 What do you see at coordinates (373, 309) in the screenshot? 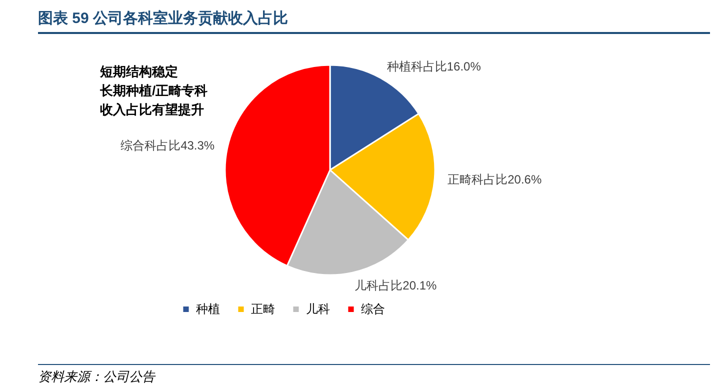
I see `legend-label: 综合` at bounding box center [373, 309].